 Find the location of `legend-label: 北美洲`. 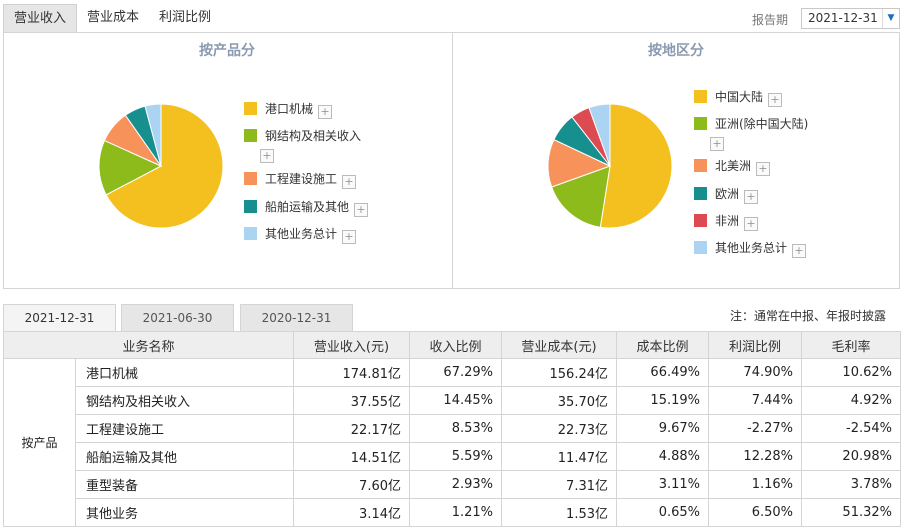

legend-label: 北美洲 is located at coordinates (733, 166).